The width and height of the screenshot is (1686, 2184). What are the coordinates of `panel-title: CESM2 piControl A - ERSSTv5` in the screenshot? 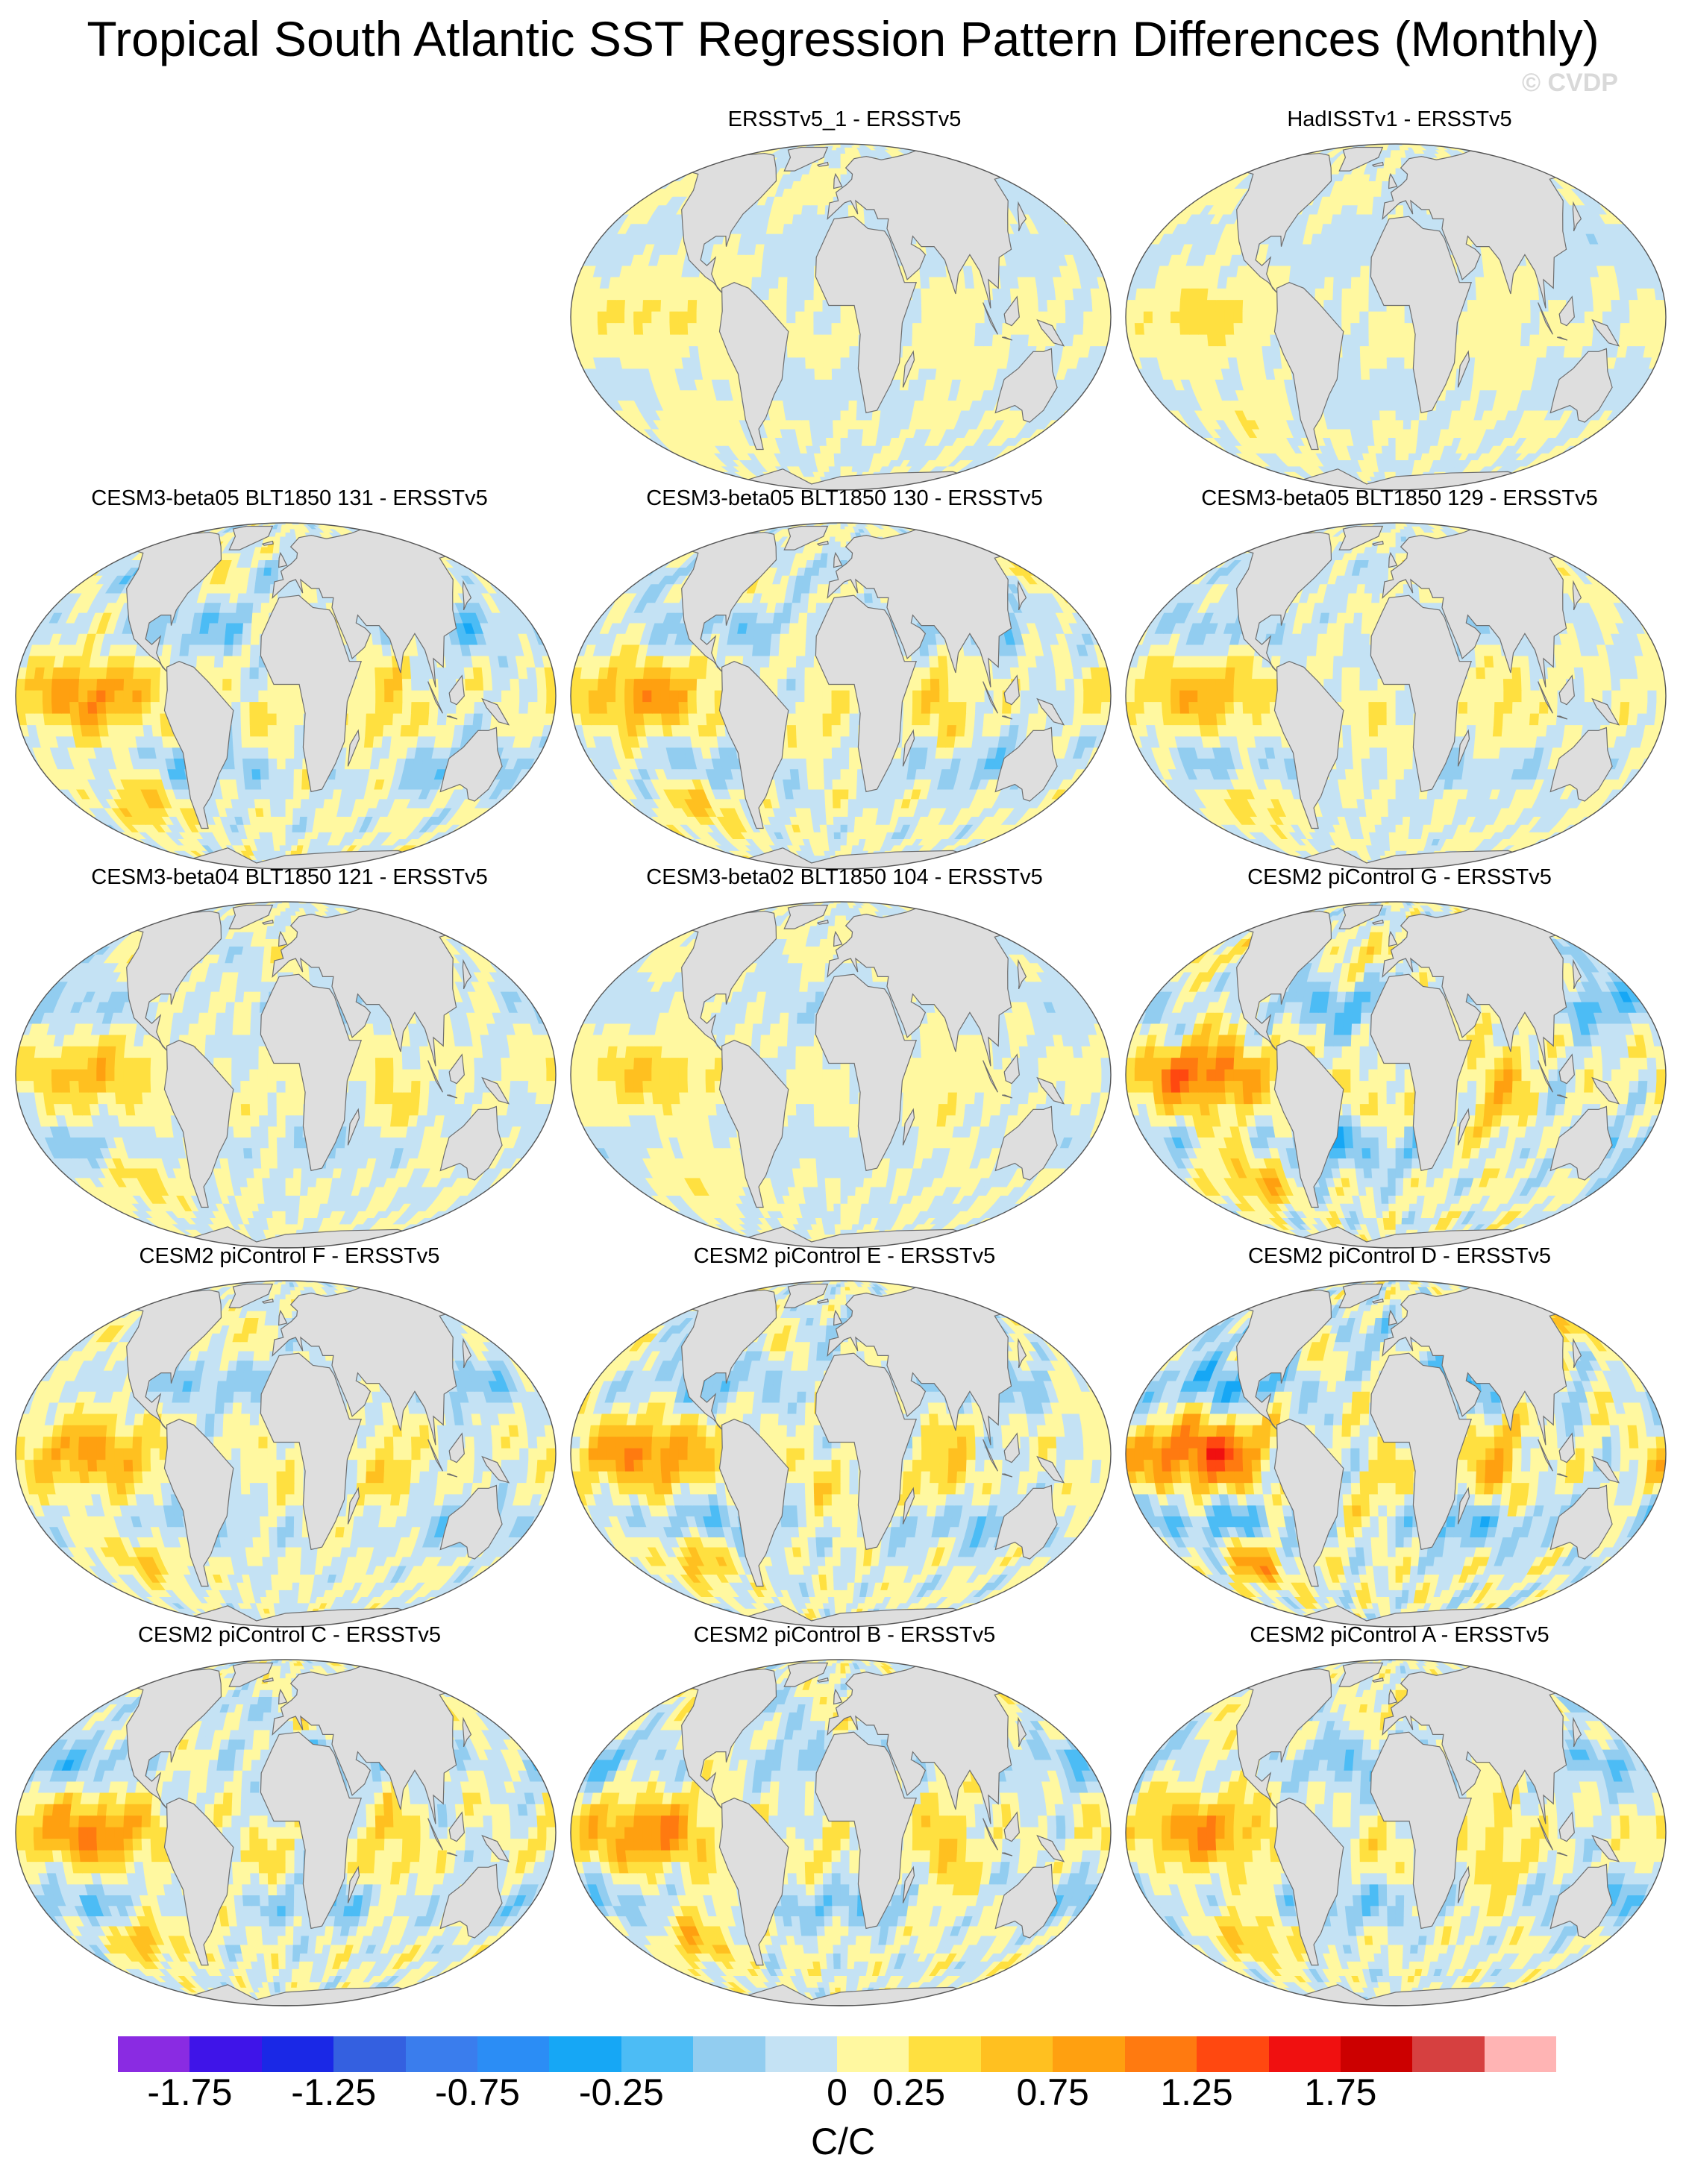 It's located at (1400, 1635).